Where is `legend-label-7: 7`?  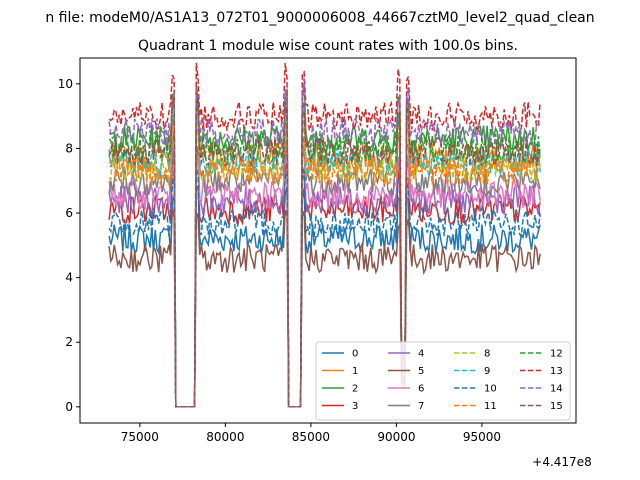
legend-label-7: 7 is located at coordinates (421, 406).